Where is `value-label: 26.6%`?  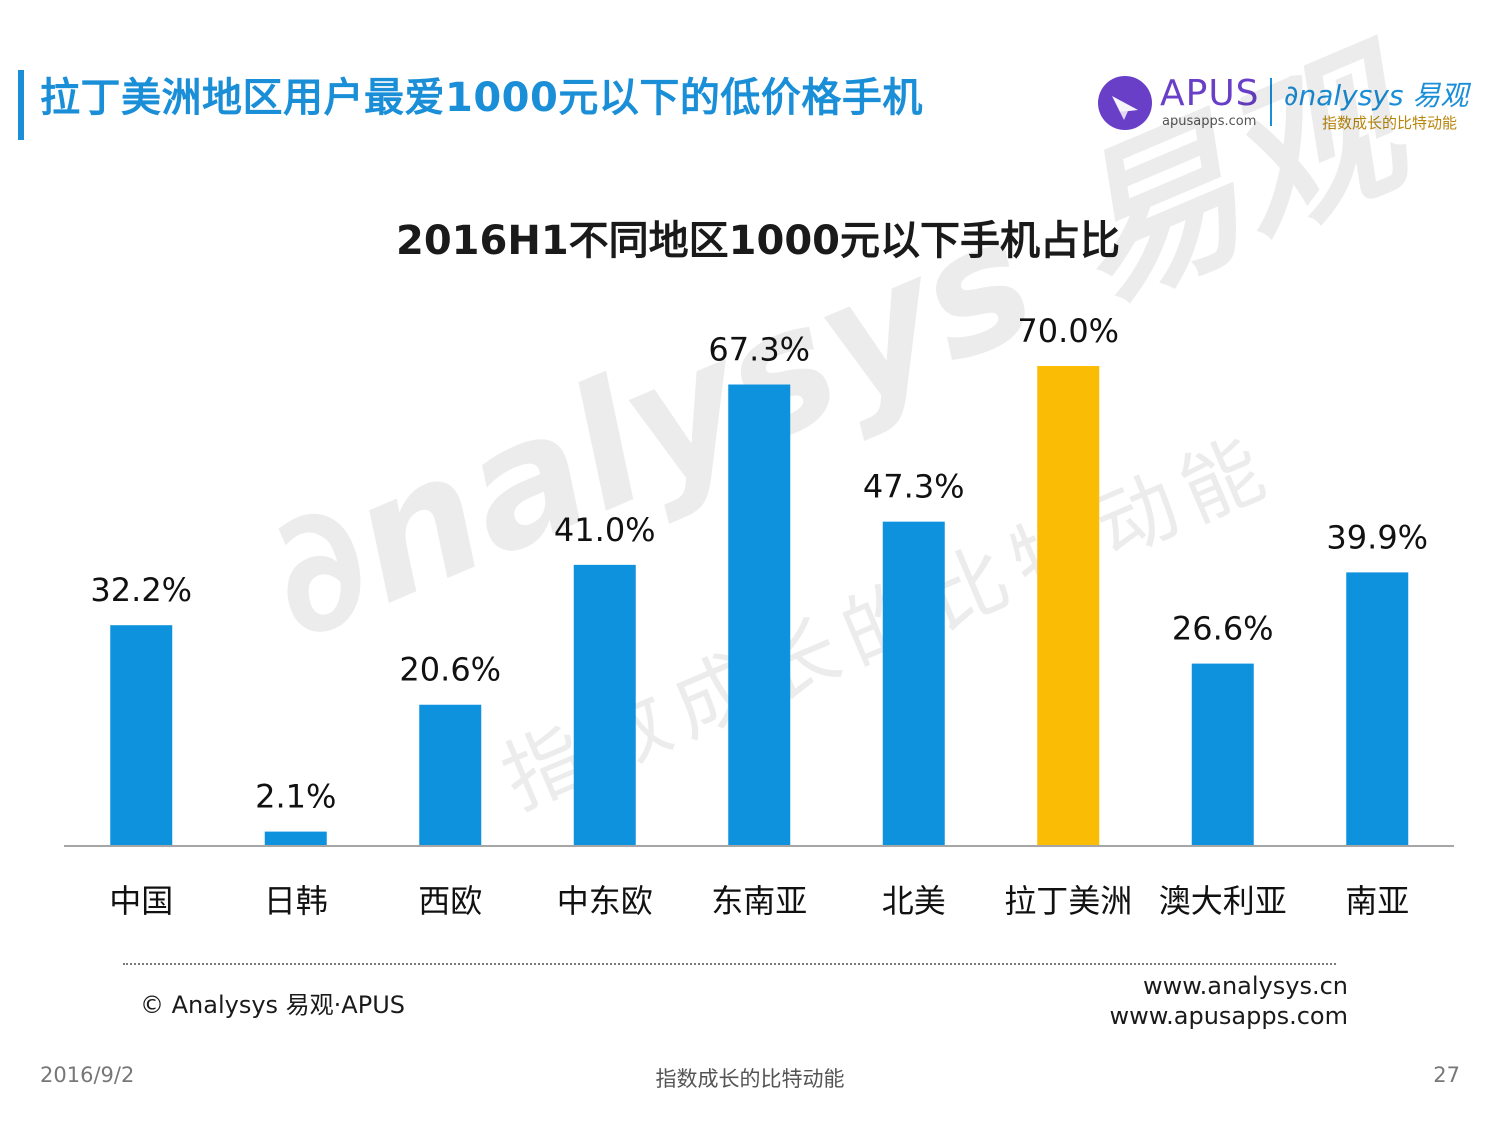
value-label: 26.6% is located at coordinates (1223, 629).